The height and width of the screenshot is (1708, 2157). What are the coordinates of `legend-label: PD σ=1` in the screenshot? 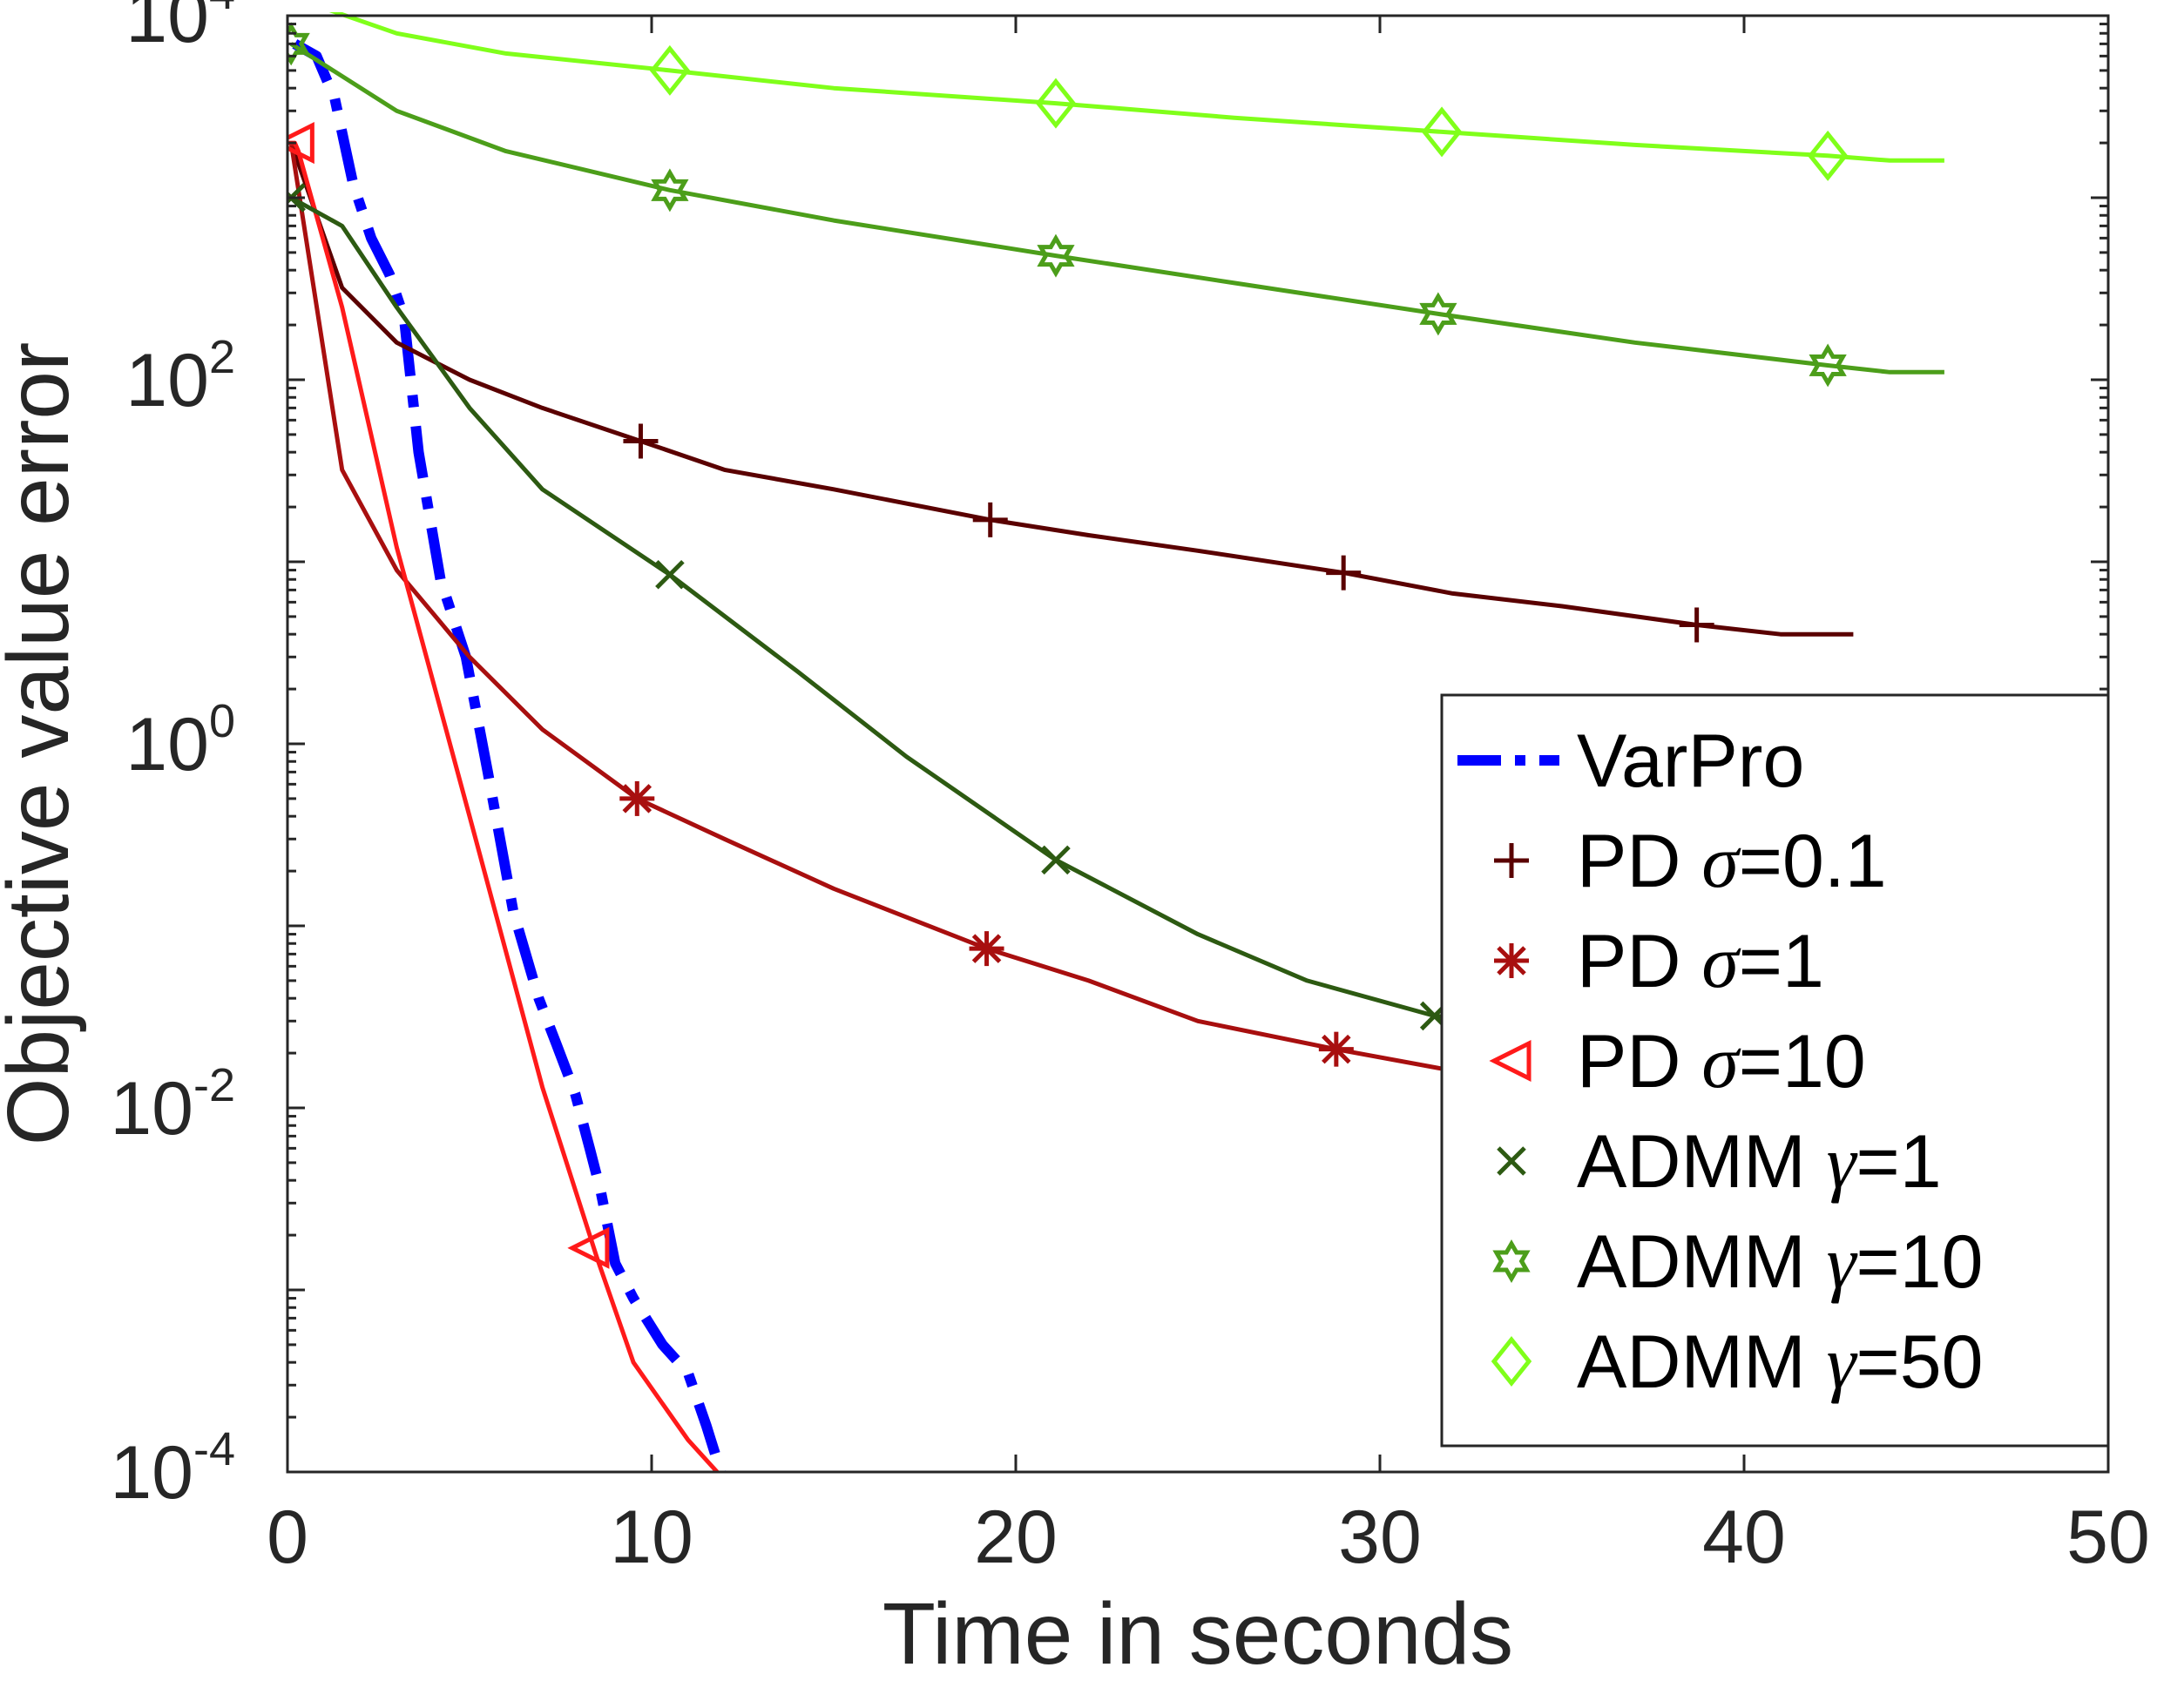 It's located at (1701, 961).